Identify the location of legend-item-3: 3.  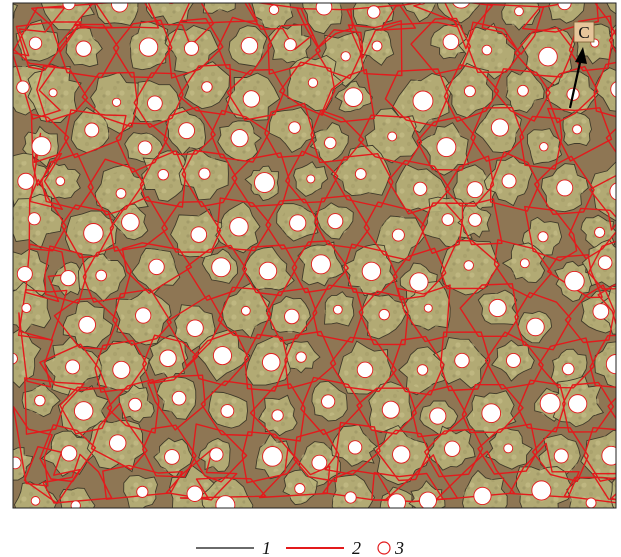
(390, 547).